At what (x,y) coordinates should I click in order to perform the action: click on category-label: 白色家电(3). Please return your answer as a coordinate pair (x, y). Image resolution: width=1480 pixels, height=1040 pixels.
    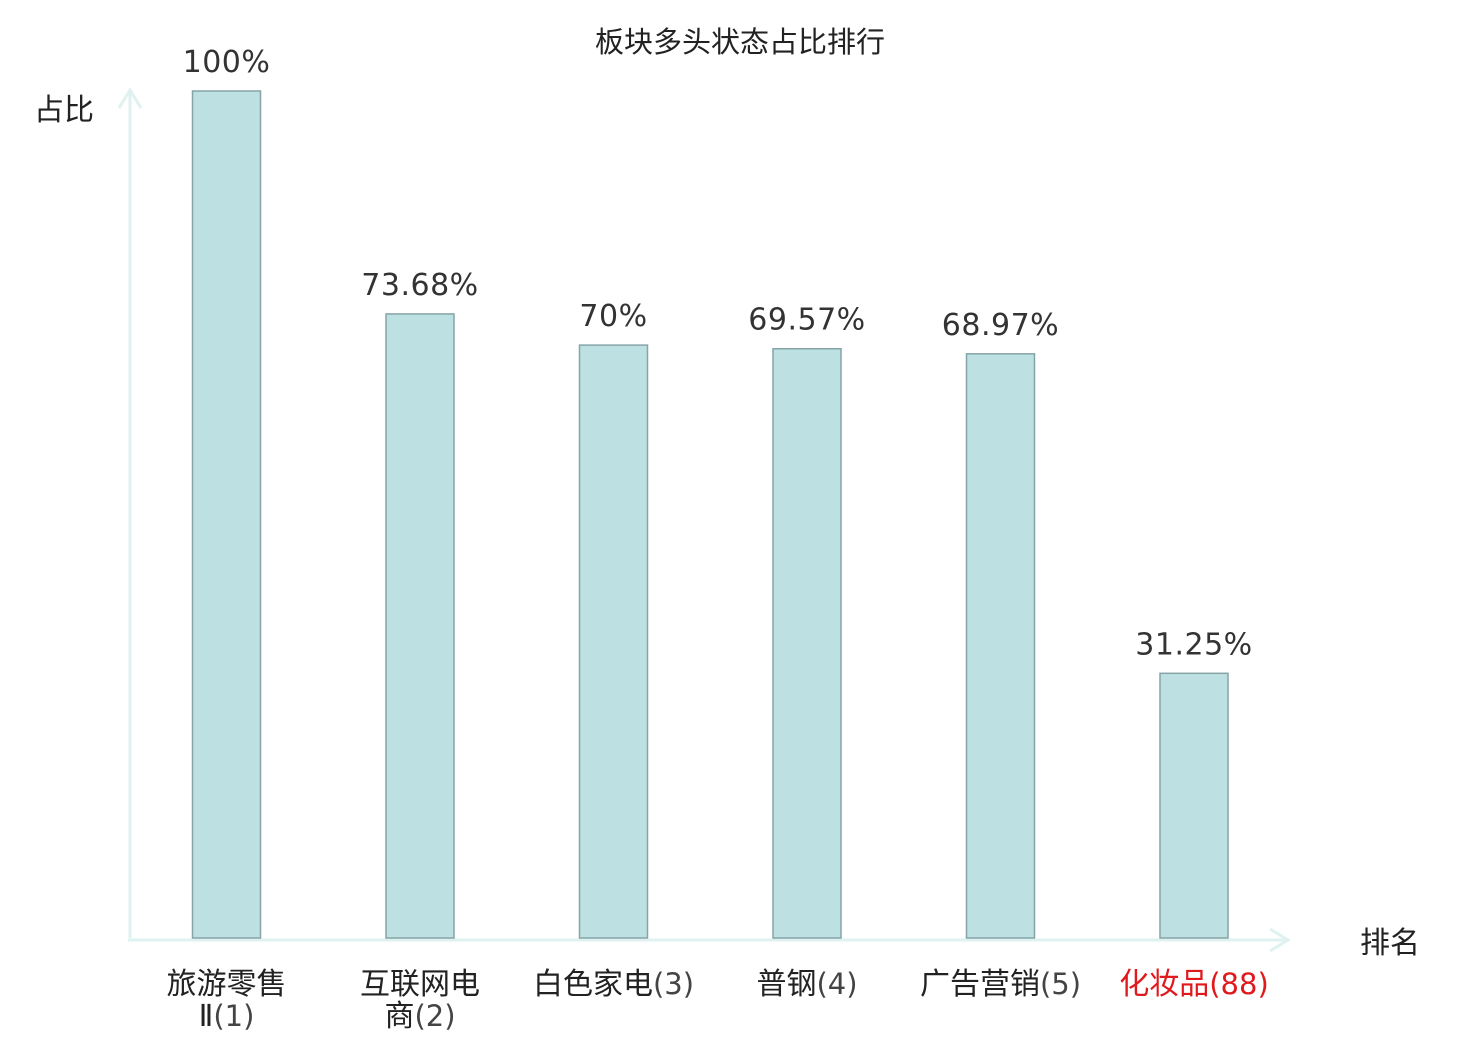
    Looking at the image, I should click on (613, 984).